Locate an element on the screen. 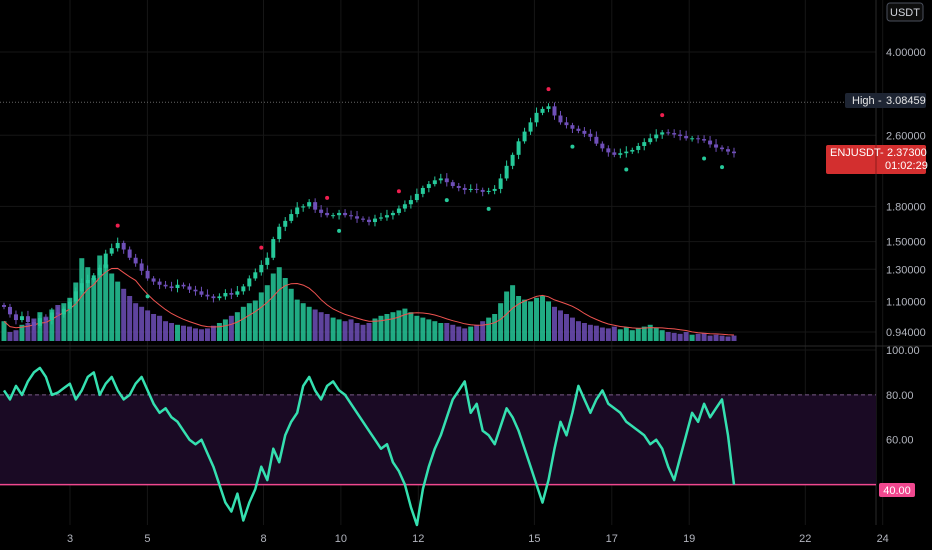 This screenshot has width=932, height=550. currency-badge-label: USDT is located at coordinates (905, 13).